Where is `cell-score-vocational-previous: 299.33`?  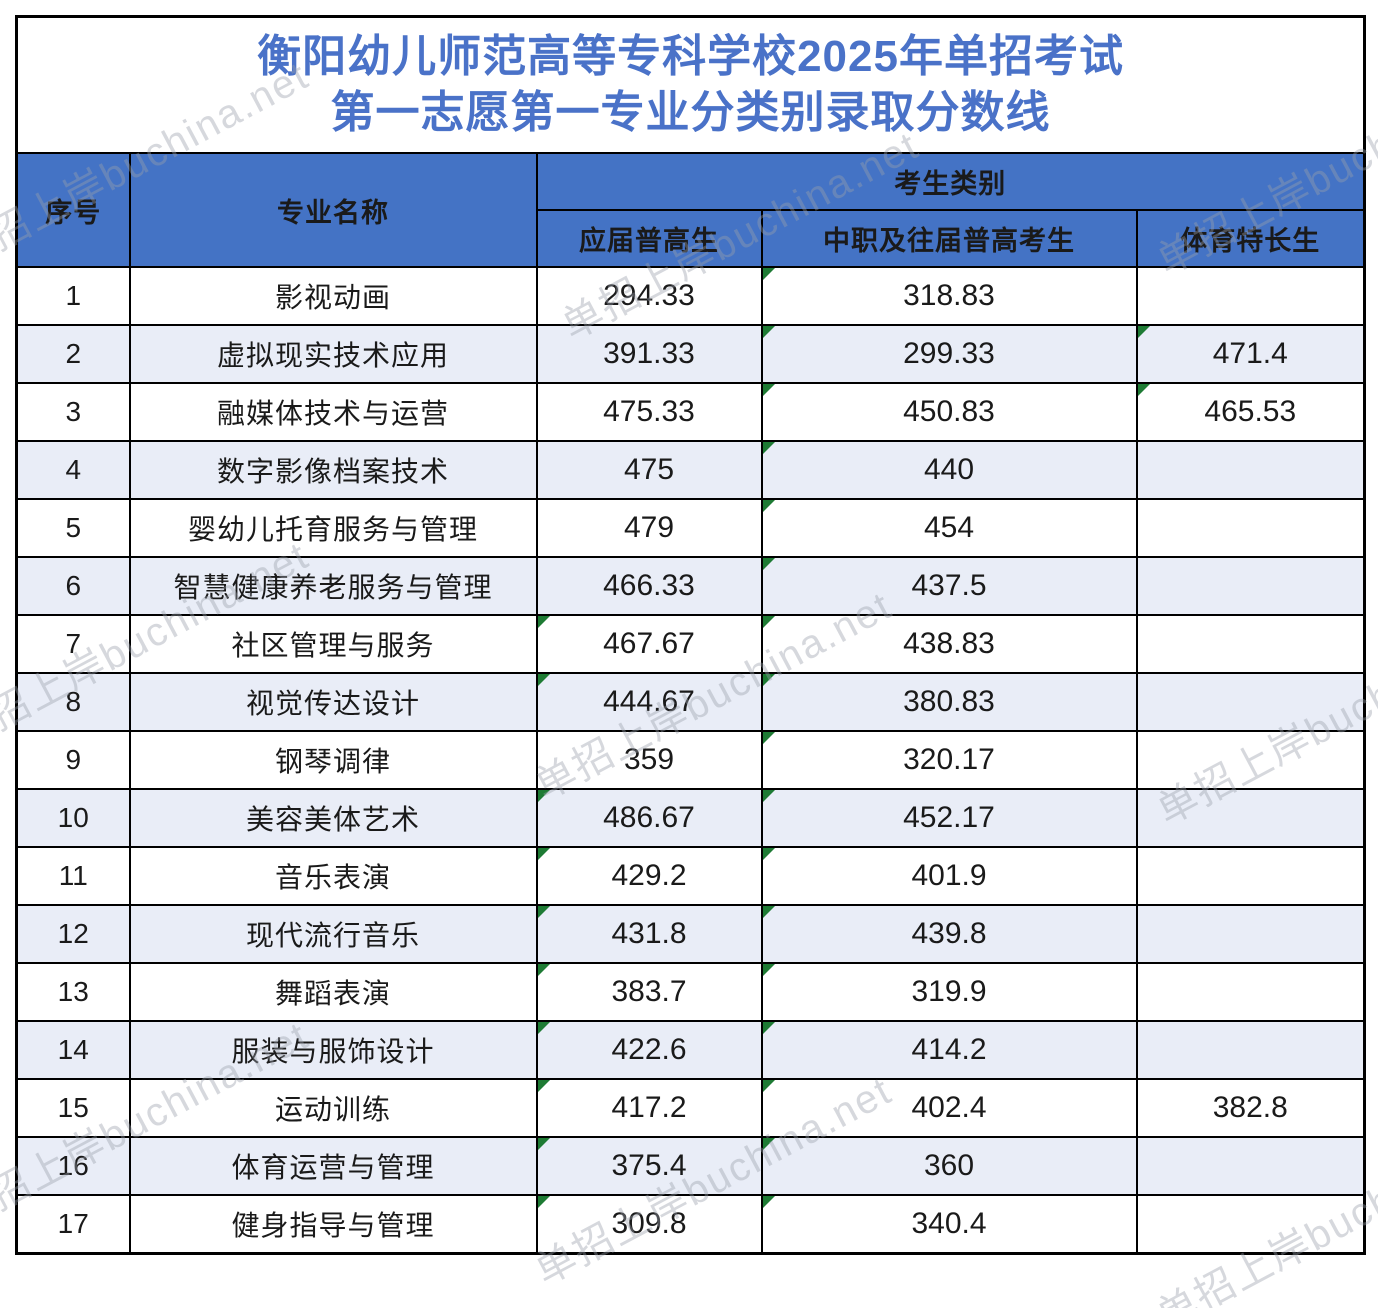 cell-score-vocational-previous: 299.33 is located at coordinates (949, 354).